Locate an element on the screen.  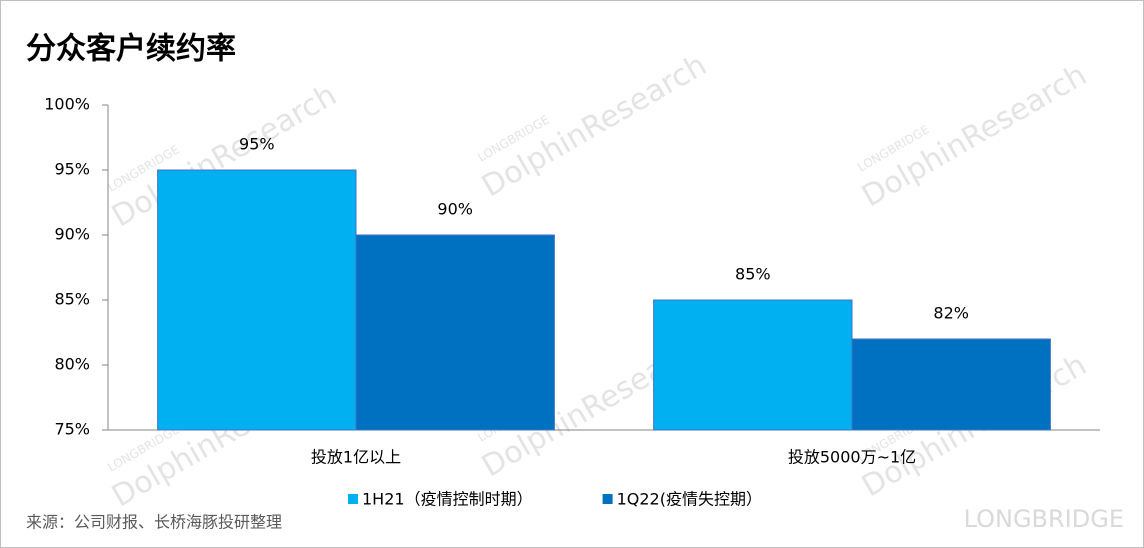
data-label: 95% is located at coordinates (257, 144).